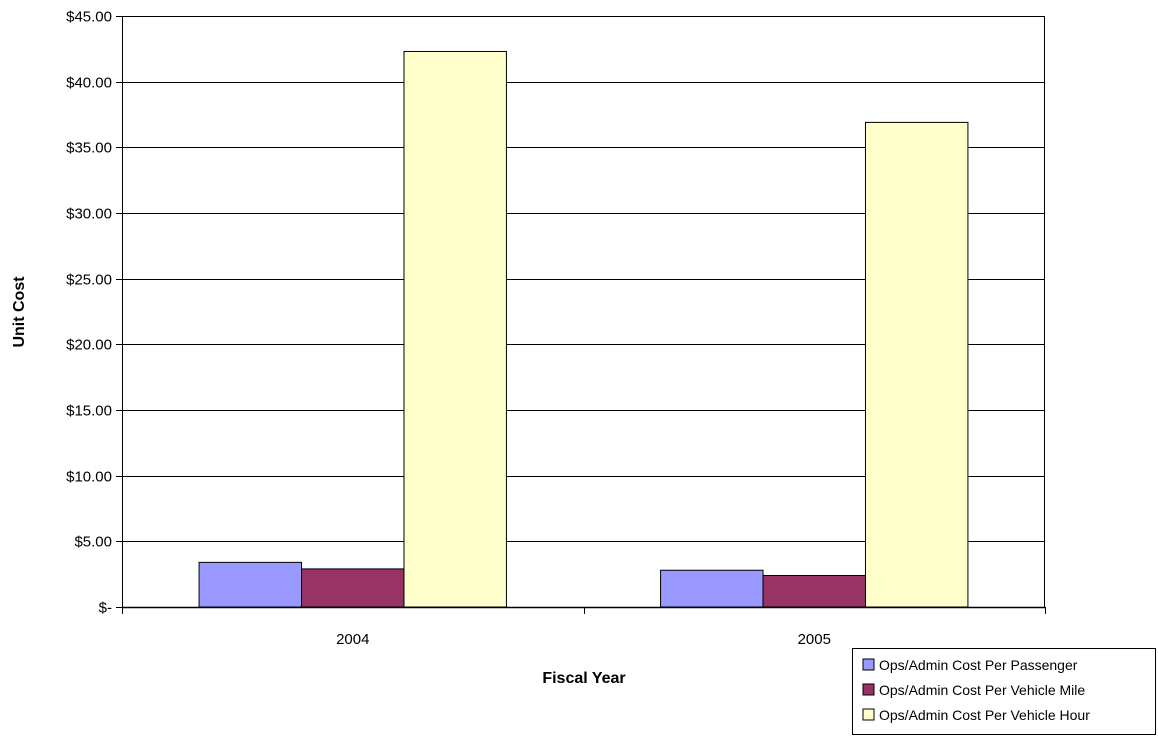 Image resolution: width=1158 pixels, height=741 pixels. Describe the element at coordinates (105, 608) in the screenshot. I see `y-tick-label: $-` at that location.